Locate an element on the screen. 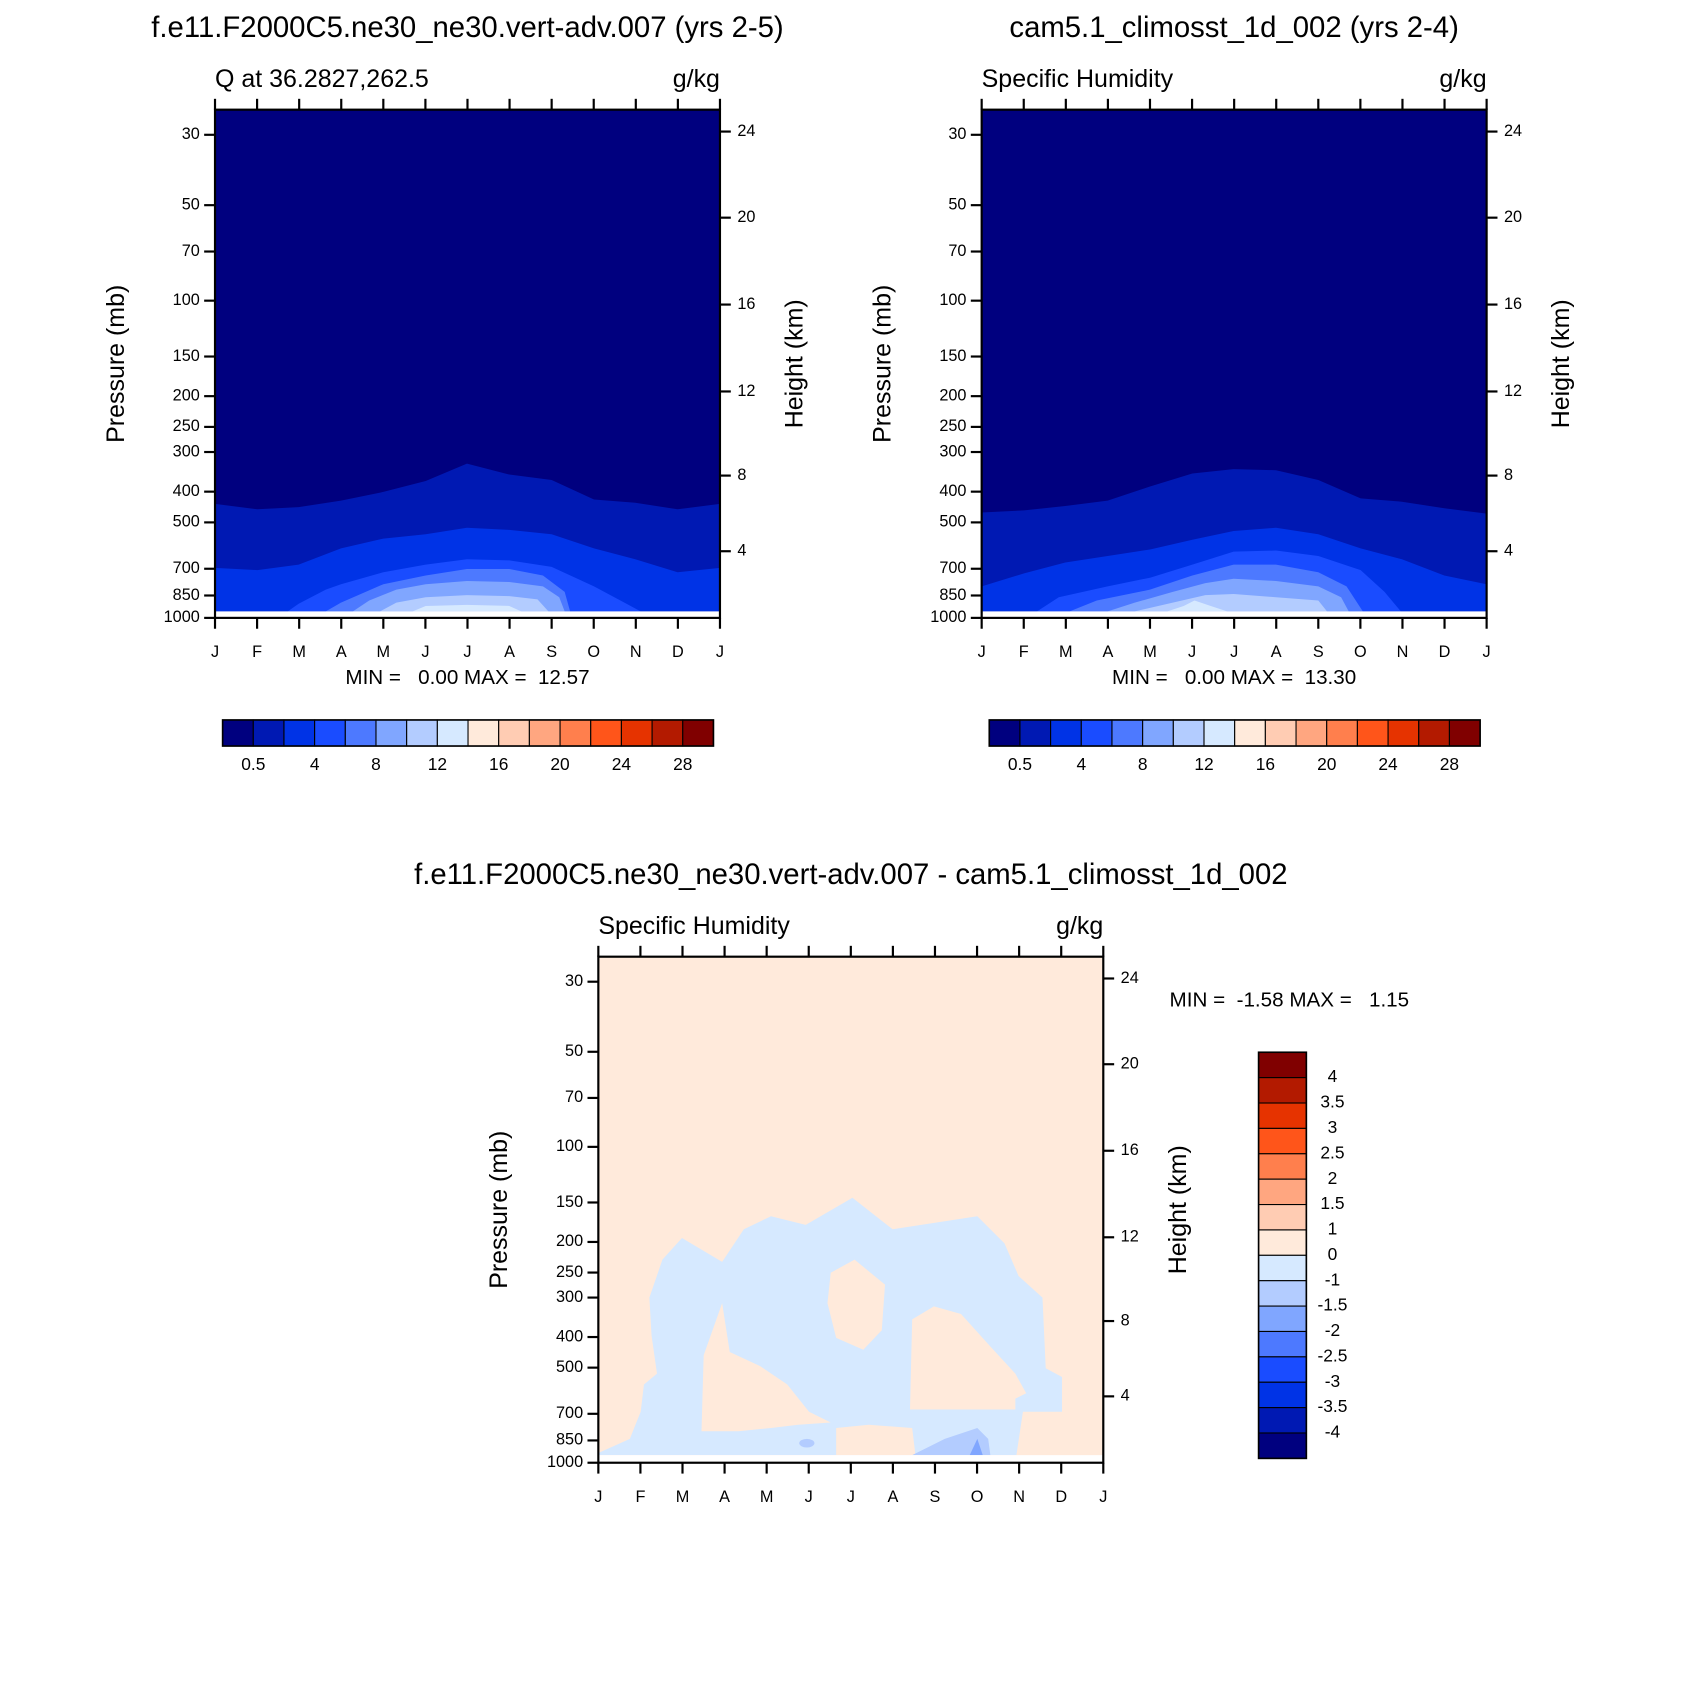 Image resolution: width=1681 pixels, height=1681 pixels. y-tick-label: 250 is located at coordinates (186, 426).